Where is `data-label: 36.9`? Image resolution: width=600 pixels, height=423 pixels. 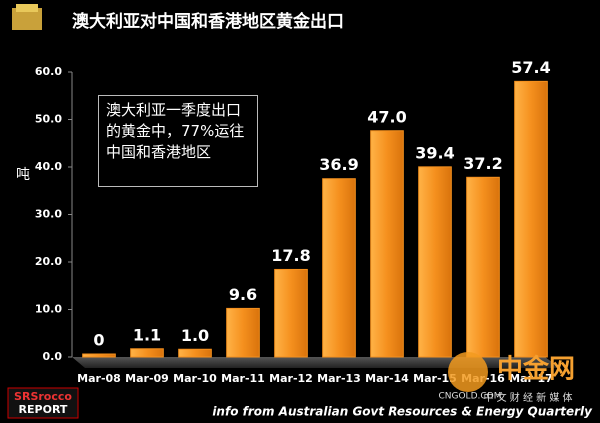 data-label: 36.9 is located at coordinates (338, 164).